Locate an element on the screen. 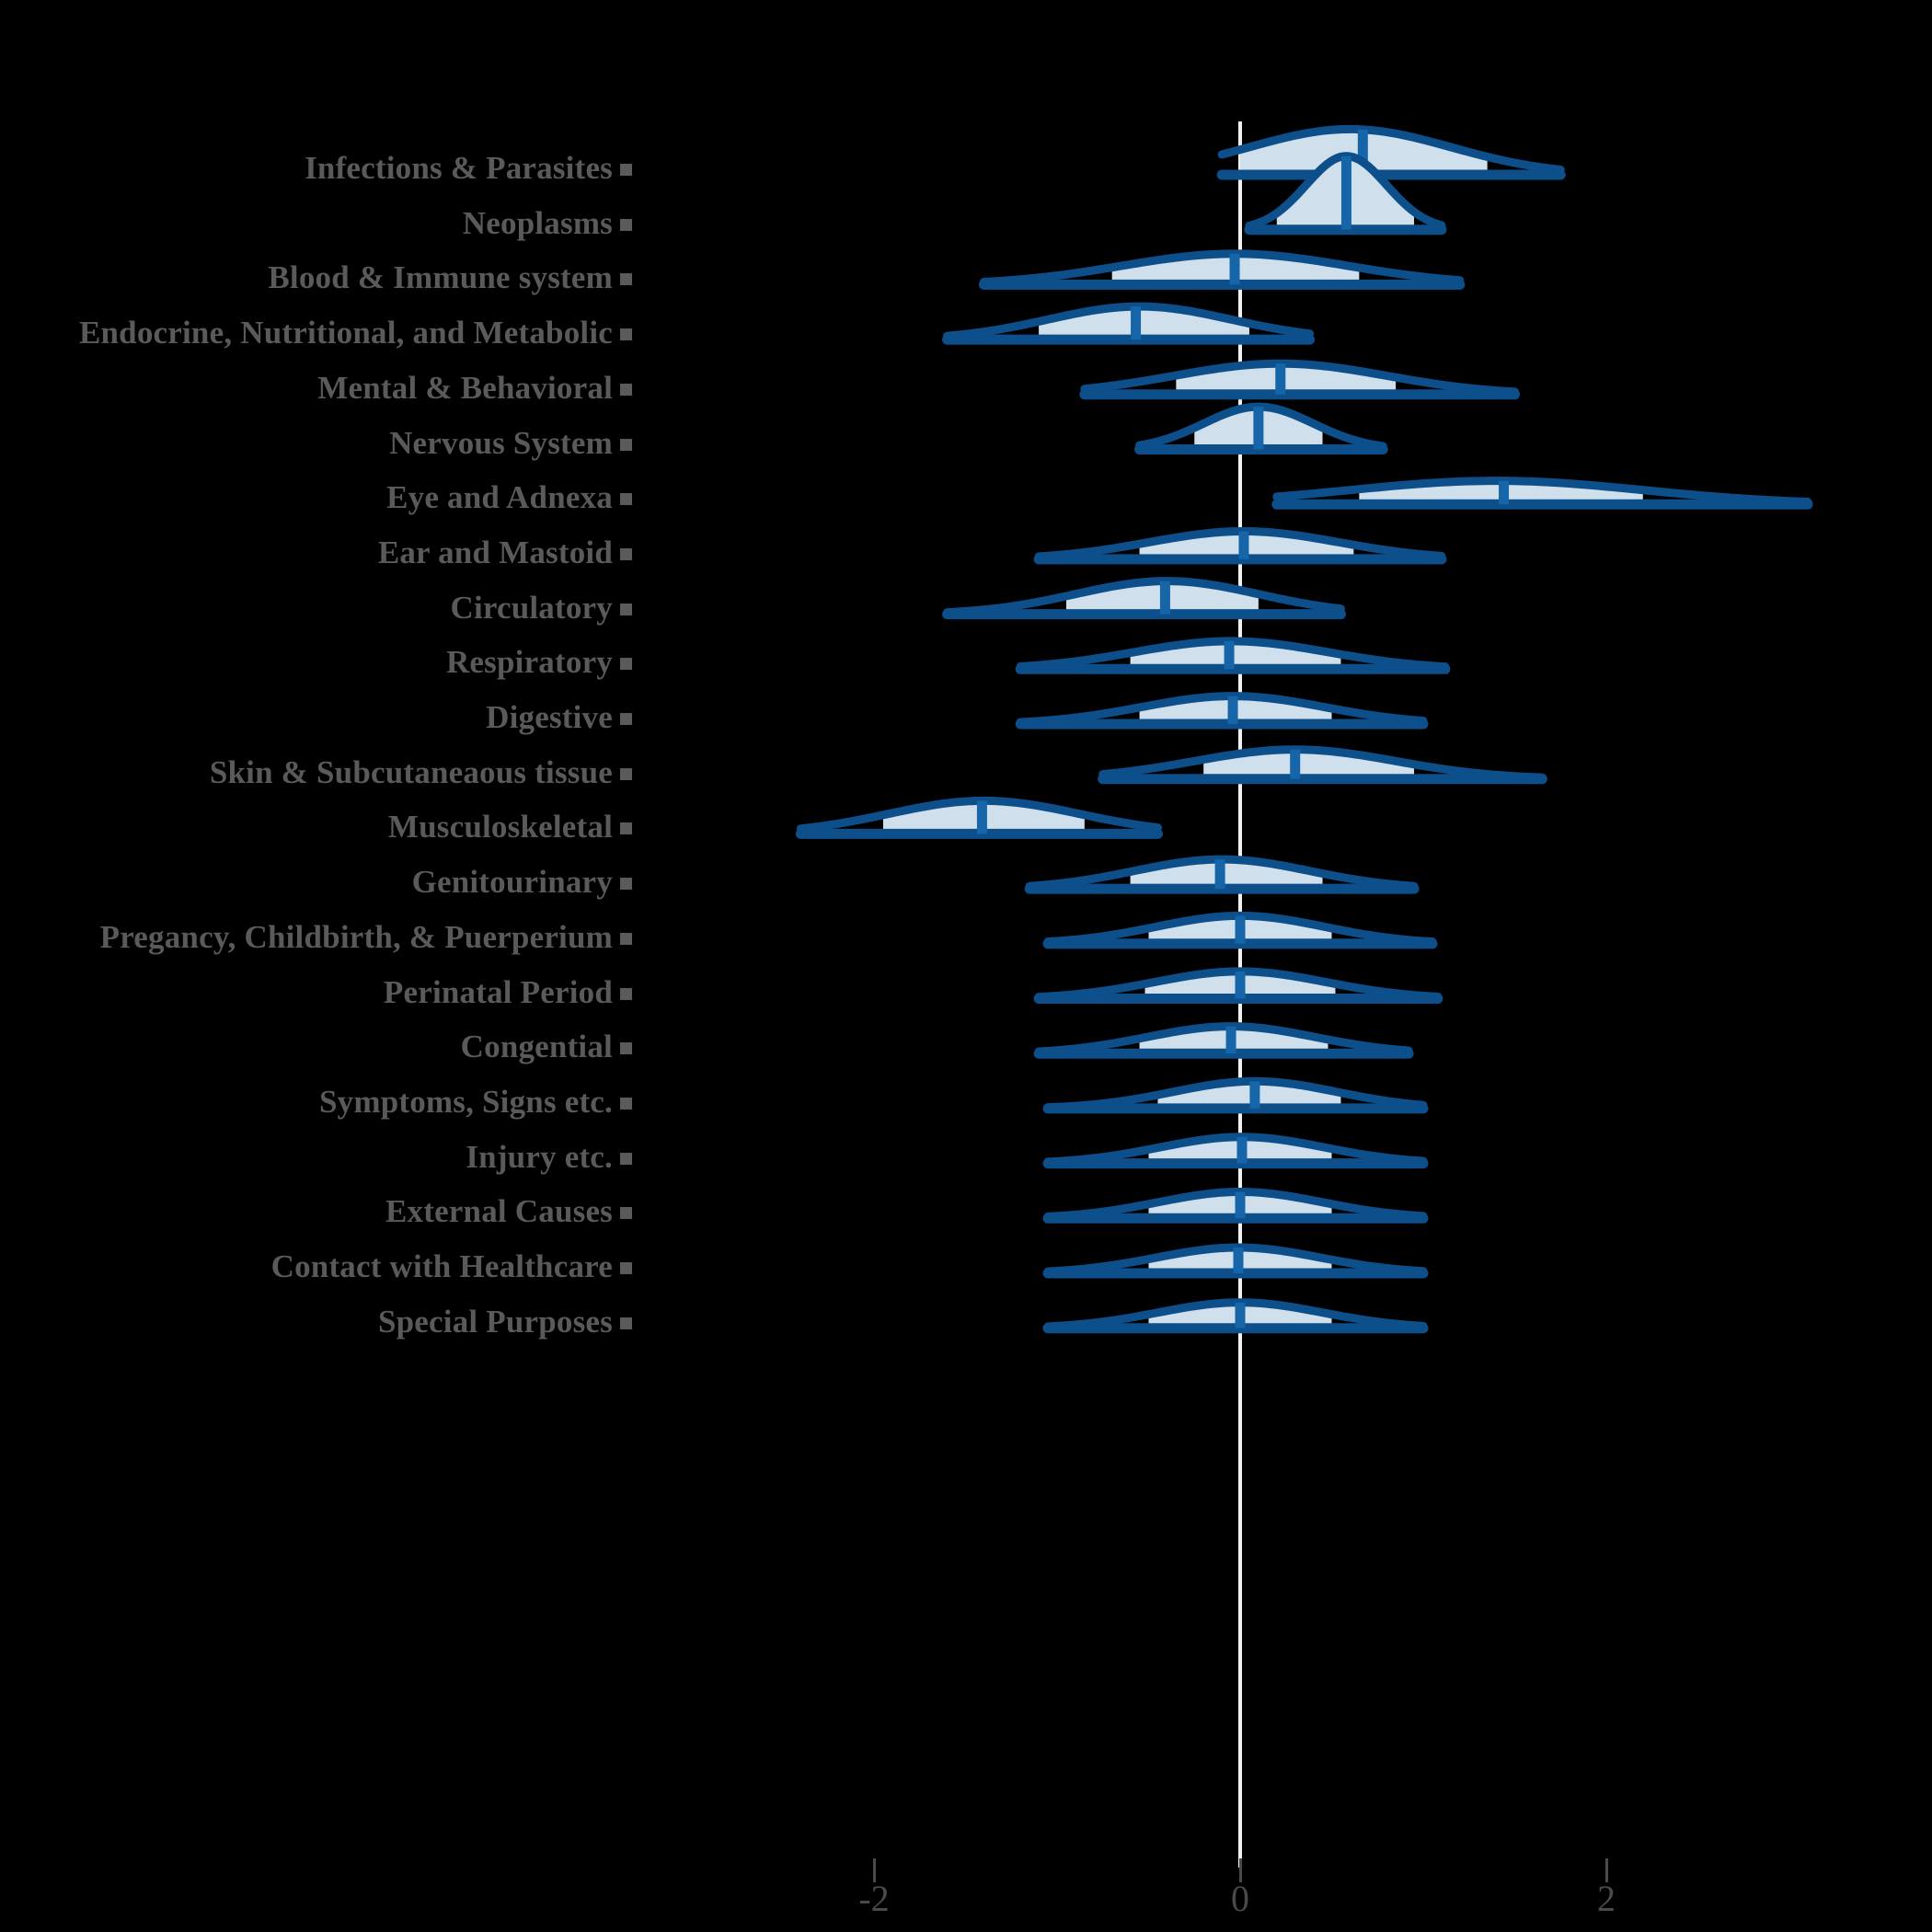 The image size is (1932, 1932). category-label: Digestive is located at coordinates (549, 717).